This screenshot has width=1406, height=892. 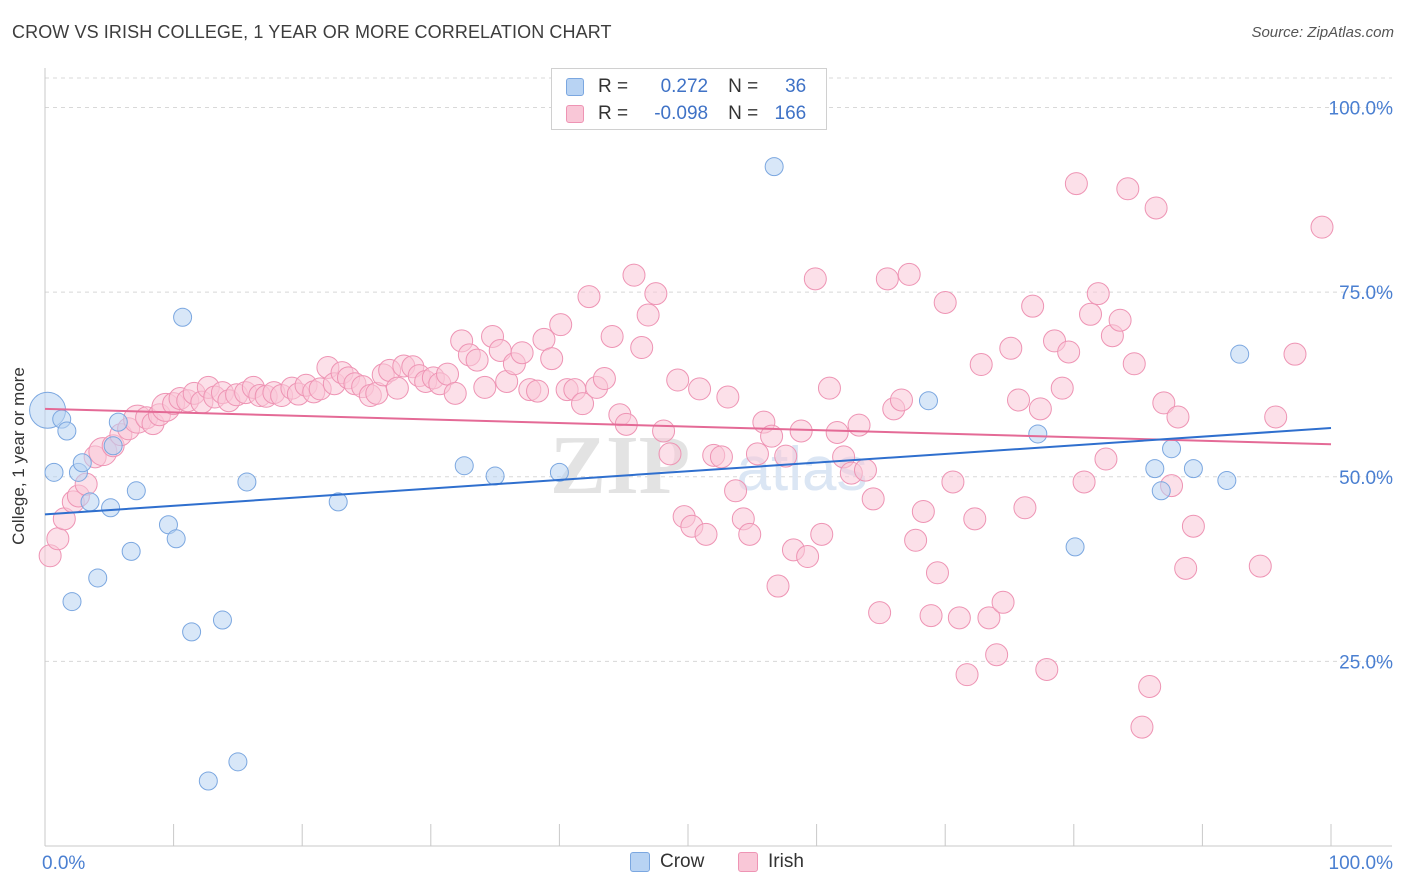 What do you see at coordinates (686, 114) in the screenshot?
I see `legend-row-irish: R = -0.098 N = 166` at bounding box center [686, 114].